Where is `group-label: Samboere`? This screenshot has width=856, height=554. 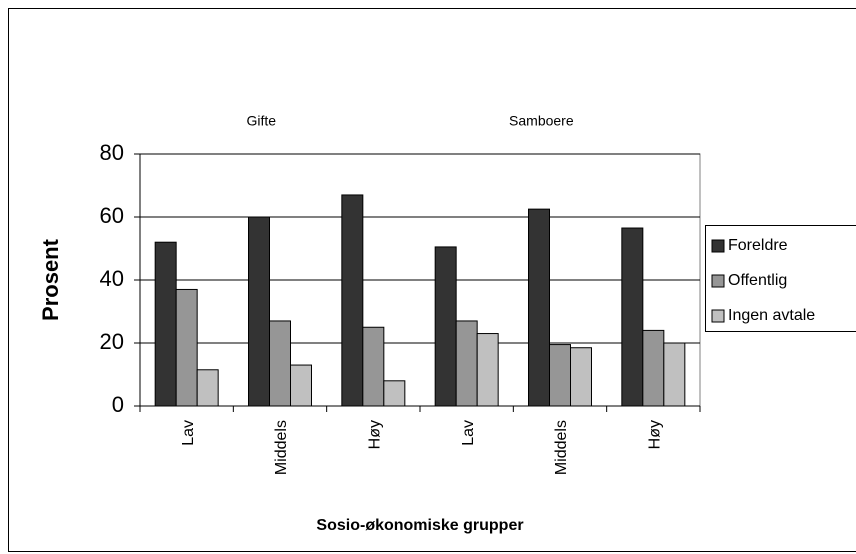 group-label: Samboere is located at coordinates (541, 121).